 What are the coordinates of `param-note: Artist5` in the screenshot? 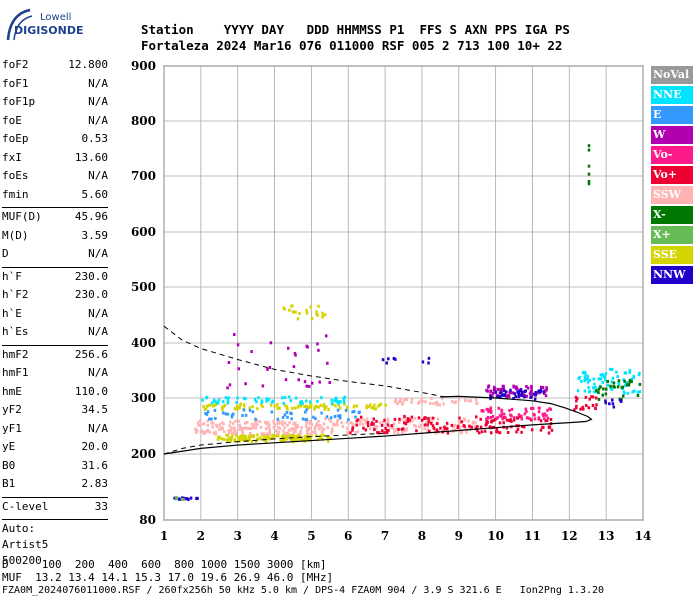 It's located at (25, 544).